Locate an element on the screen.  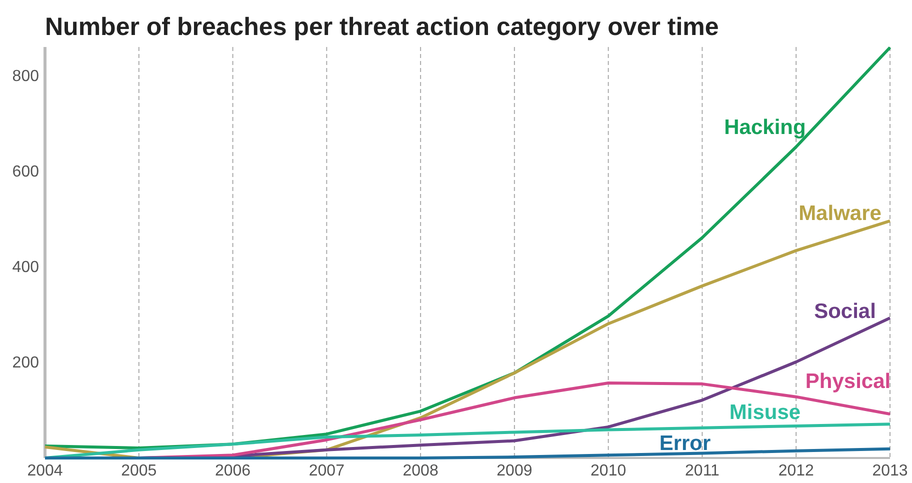
x-tick-label: 2004 is located at coordinates (45, 471).